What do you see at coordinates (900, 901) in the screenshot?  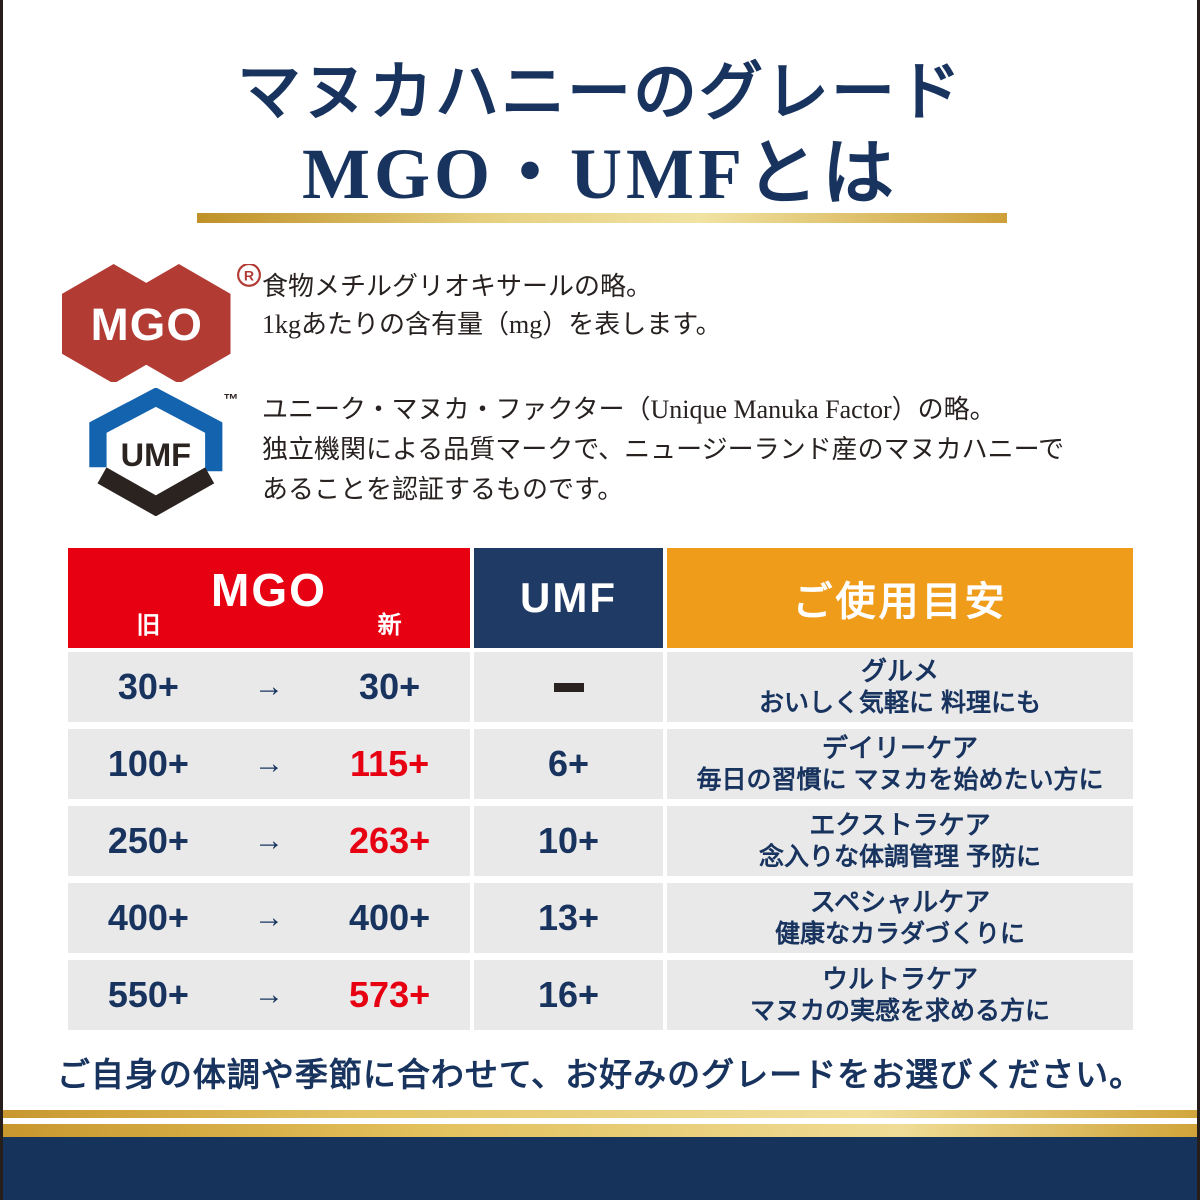 I see `usage-title: スペシャルケア` at bounding box center [900, 901].